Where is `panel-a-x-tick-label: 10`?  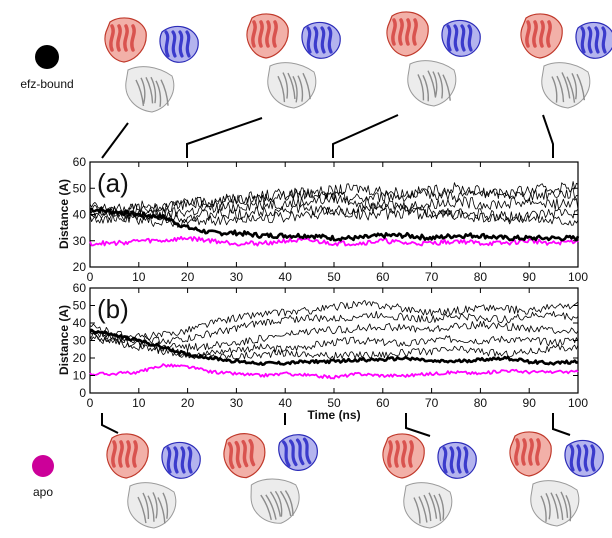 panel-a-x-tick-label: 10 is located at coordinates (139, 277).